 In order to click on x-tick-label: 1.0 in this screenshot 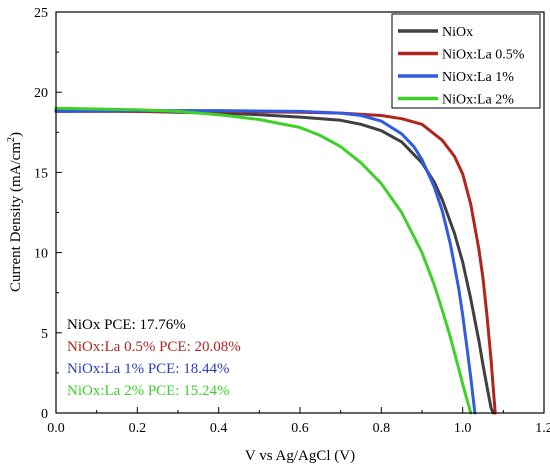, I will do `click(463, 428)`.